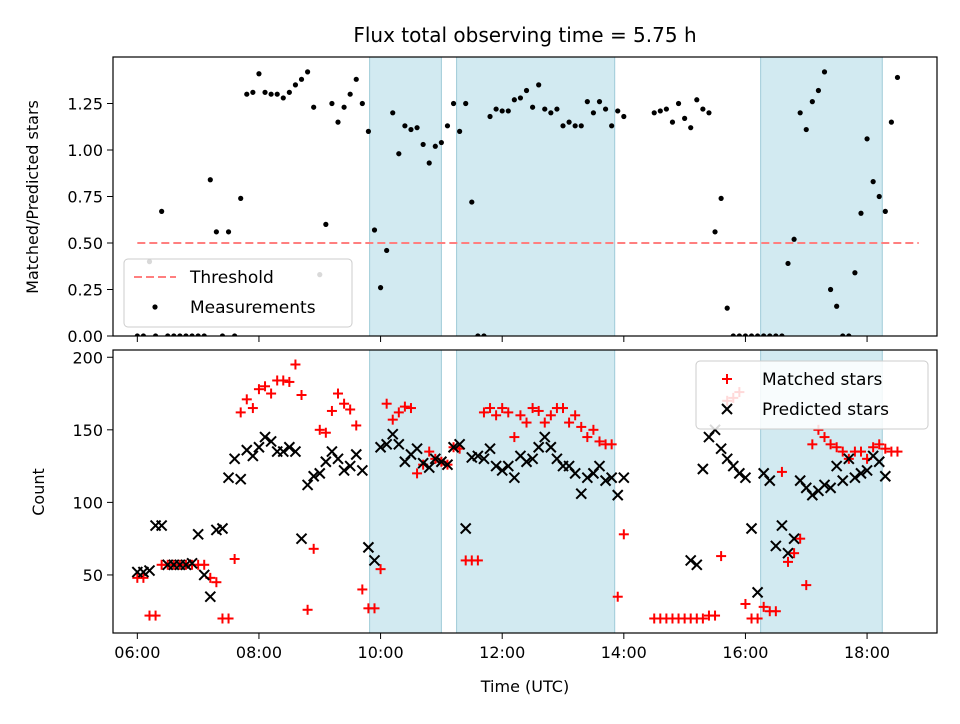 Image resolution: width=960 pixels, height=724 pixels. I want to click on x-tick-label: 06:00, so click(137, 652).